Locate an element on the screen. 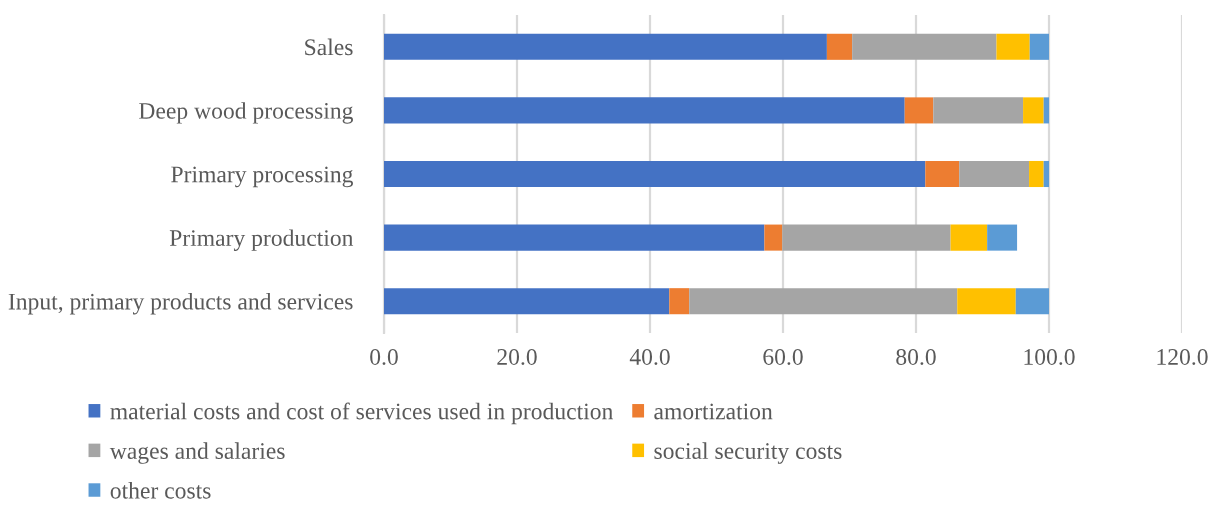 This screenshot has width=1215, height=506. x-tick-label: 40.0 is located at coordinates (649, 356).